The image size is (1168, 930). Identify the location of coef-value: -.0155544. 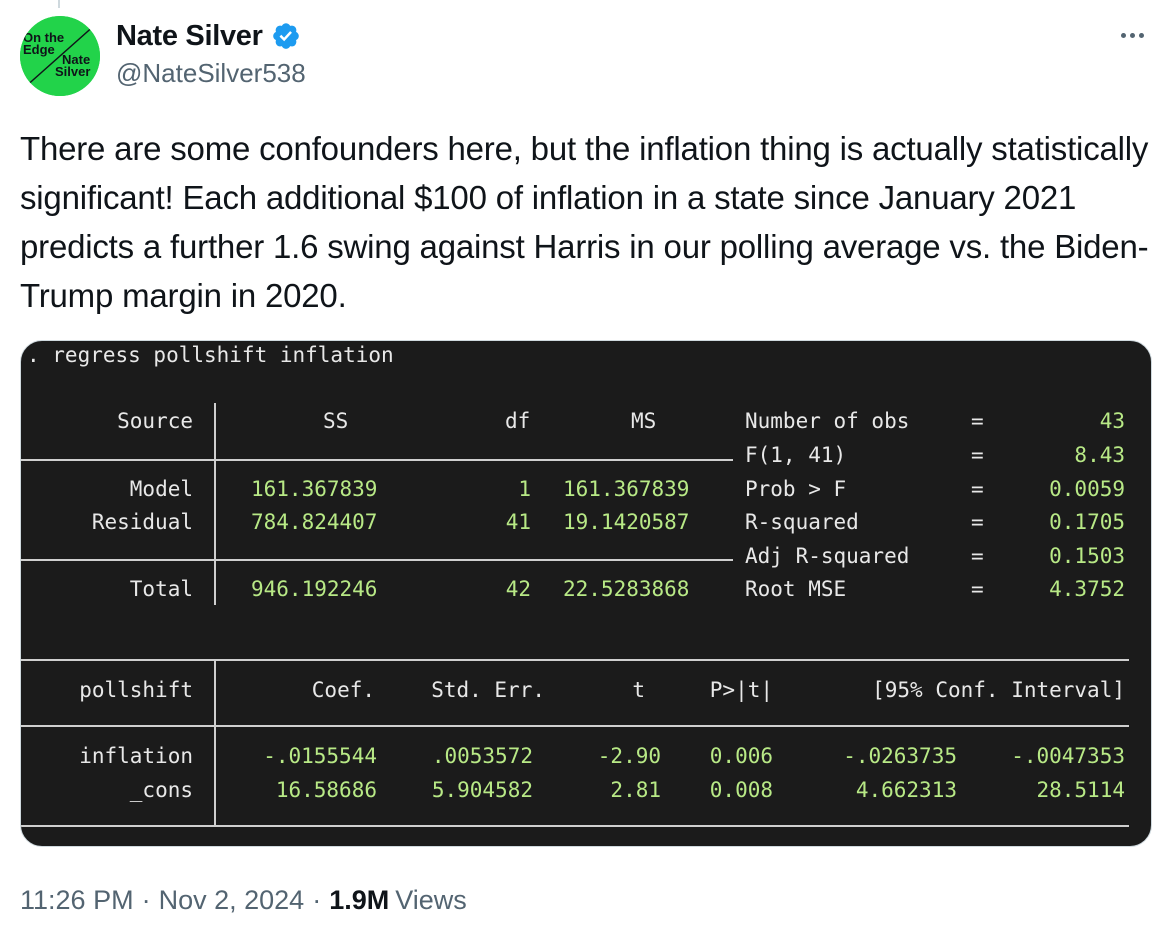
(320, 756).